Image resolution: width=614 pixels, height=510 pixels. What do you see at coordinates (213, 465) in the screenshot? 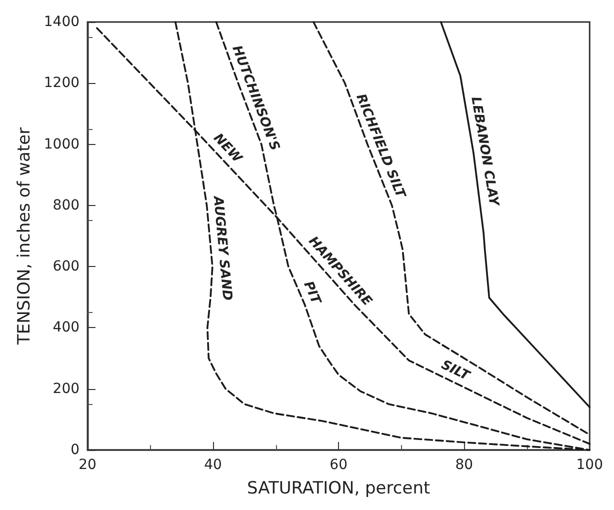
I see `x-tick-label: 40` at bounding box center [213, 465].